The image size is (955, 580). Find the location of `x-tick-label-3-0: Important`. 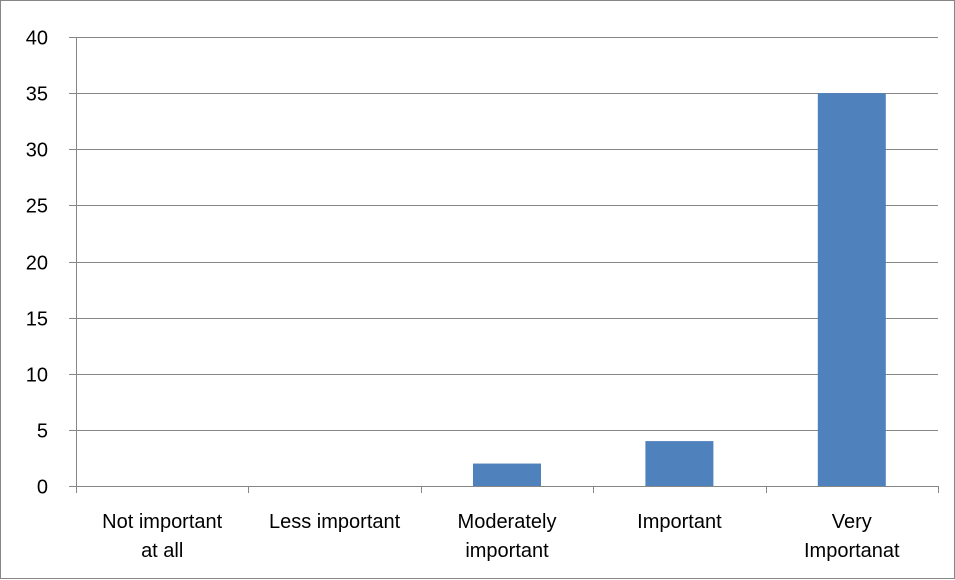

x-tick-label-3-0: Important is located at coordinates (679, 522).